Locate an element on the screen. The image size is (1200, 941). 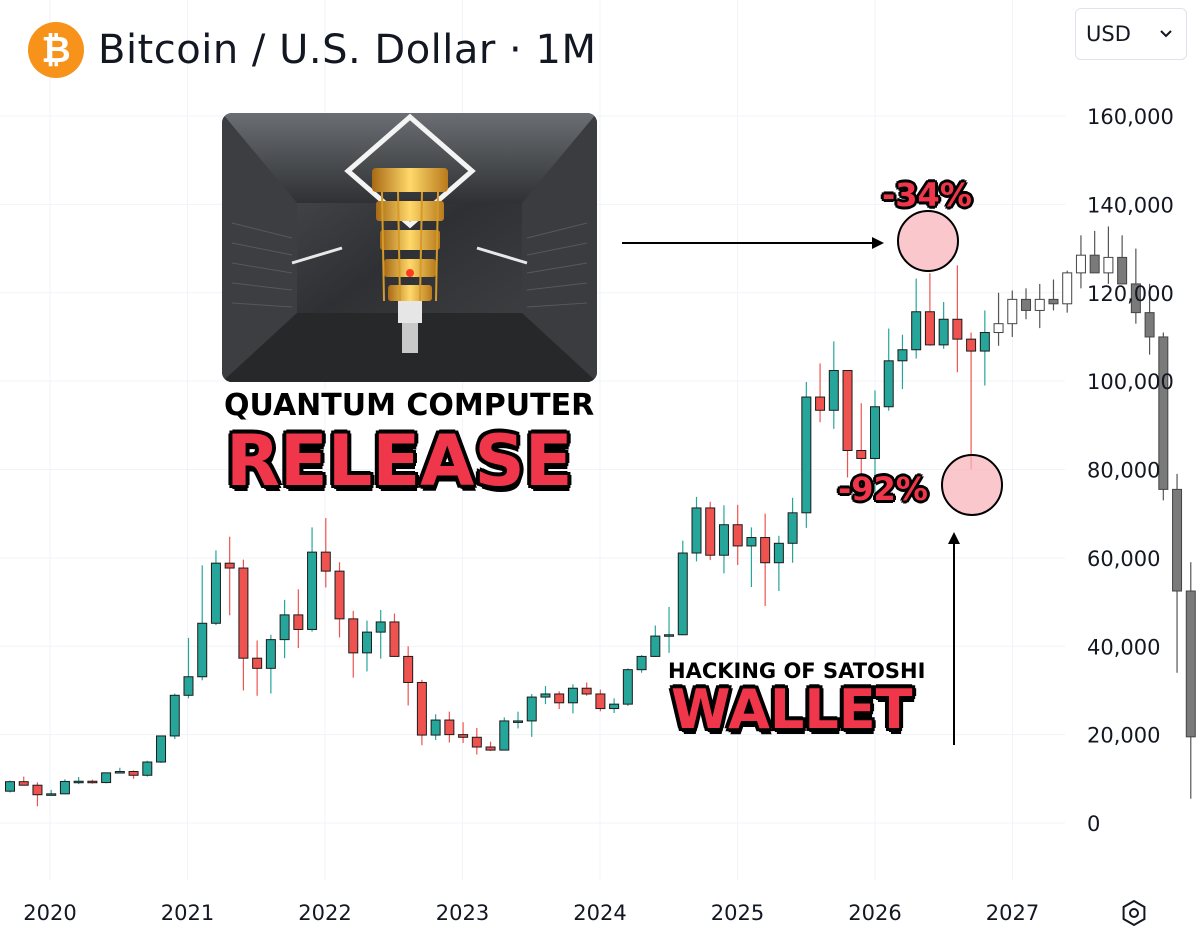
y-tick-label: 80,000 is located at coordinates (1123, 471).